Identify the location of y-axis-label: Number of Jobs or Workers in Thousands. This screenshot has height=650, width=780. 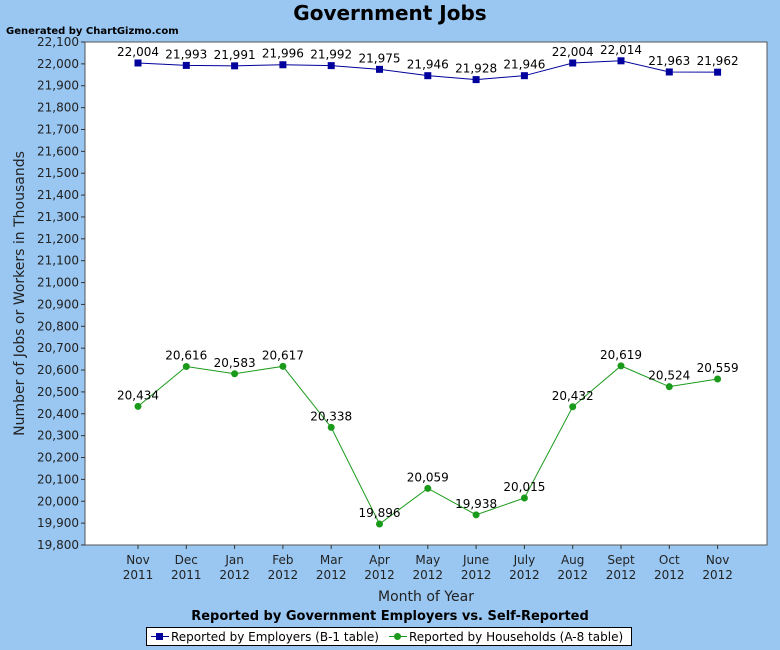
(20, 293).